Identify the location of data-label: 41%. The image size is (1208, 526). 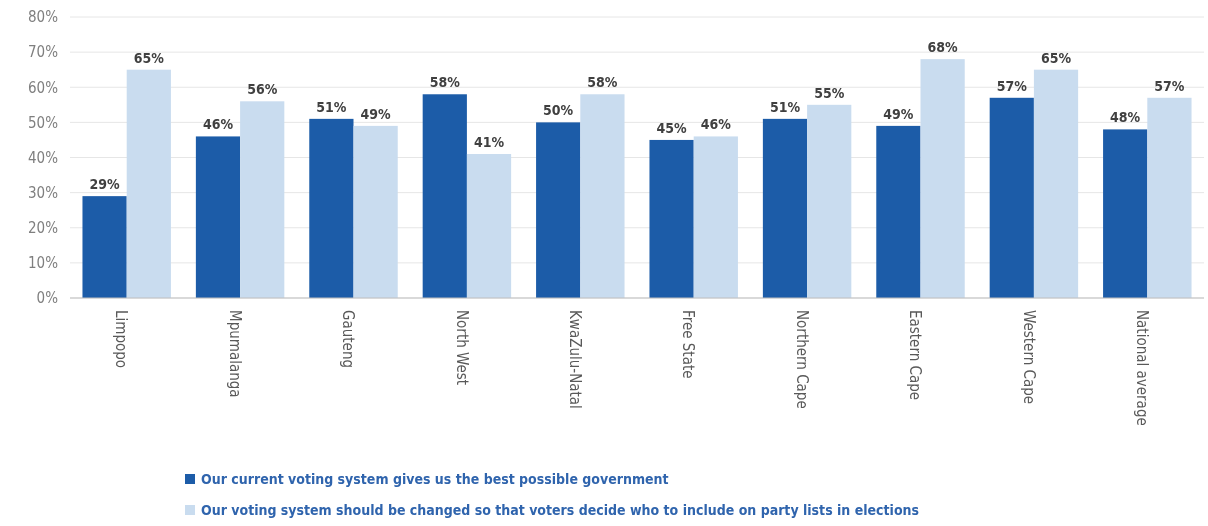
(489, 141).